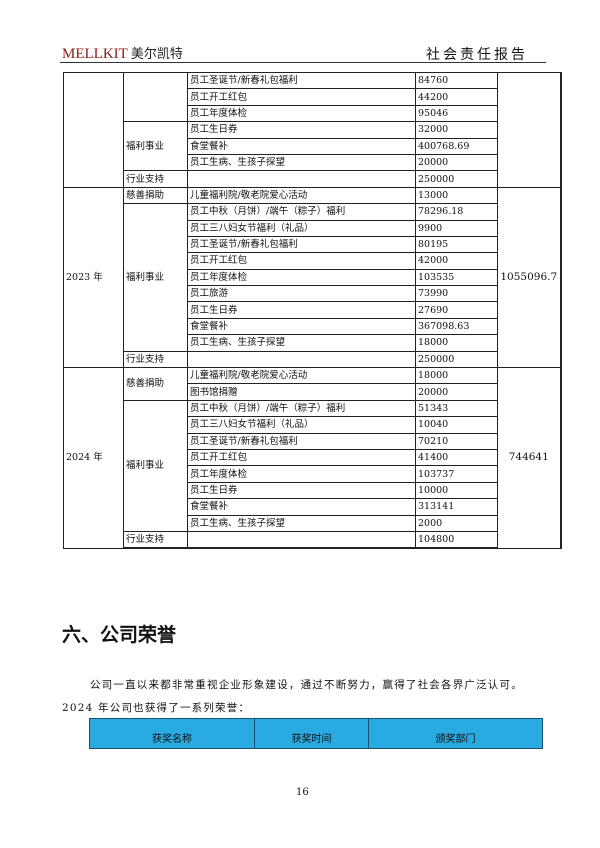  I want to click on table-row: 员工生病、生孩子探望 2000, so click(312, 523).